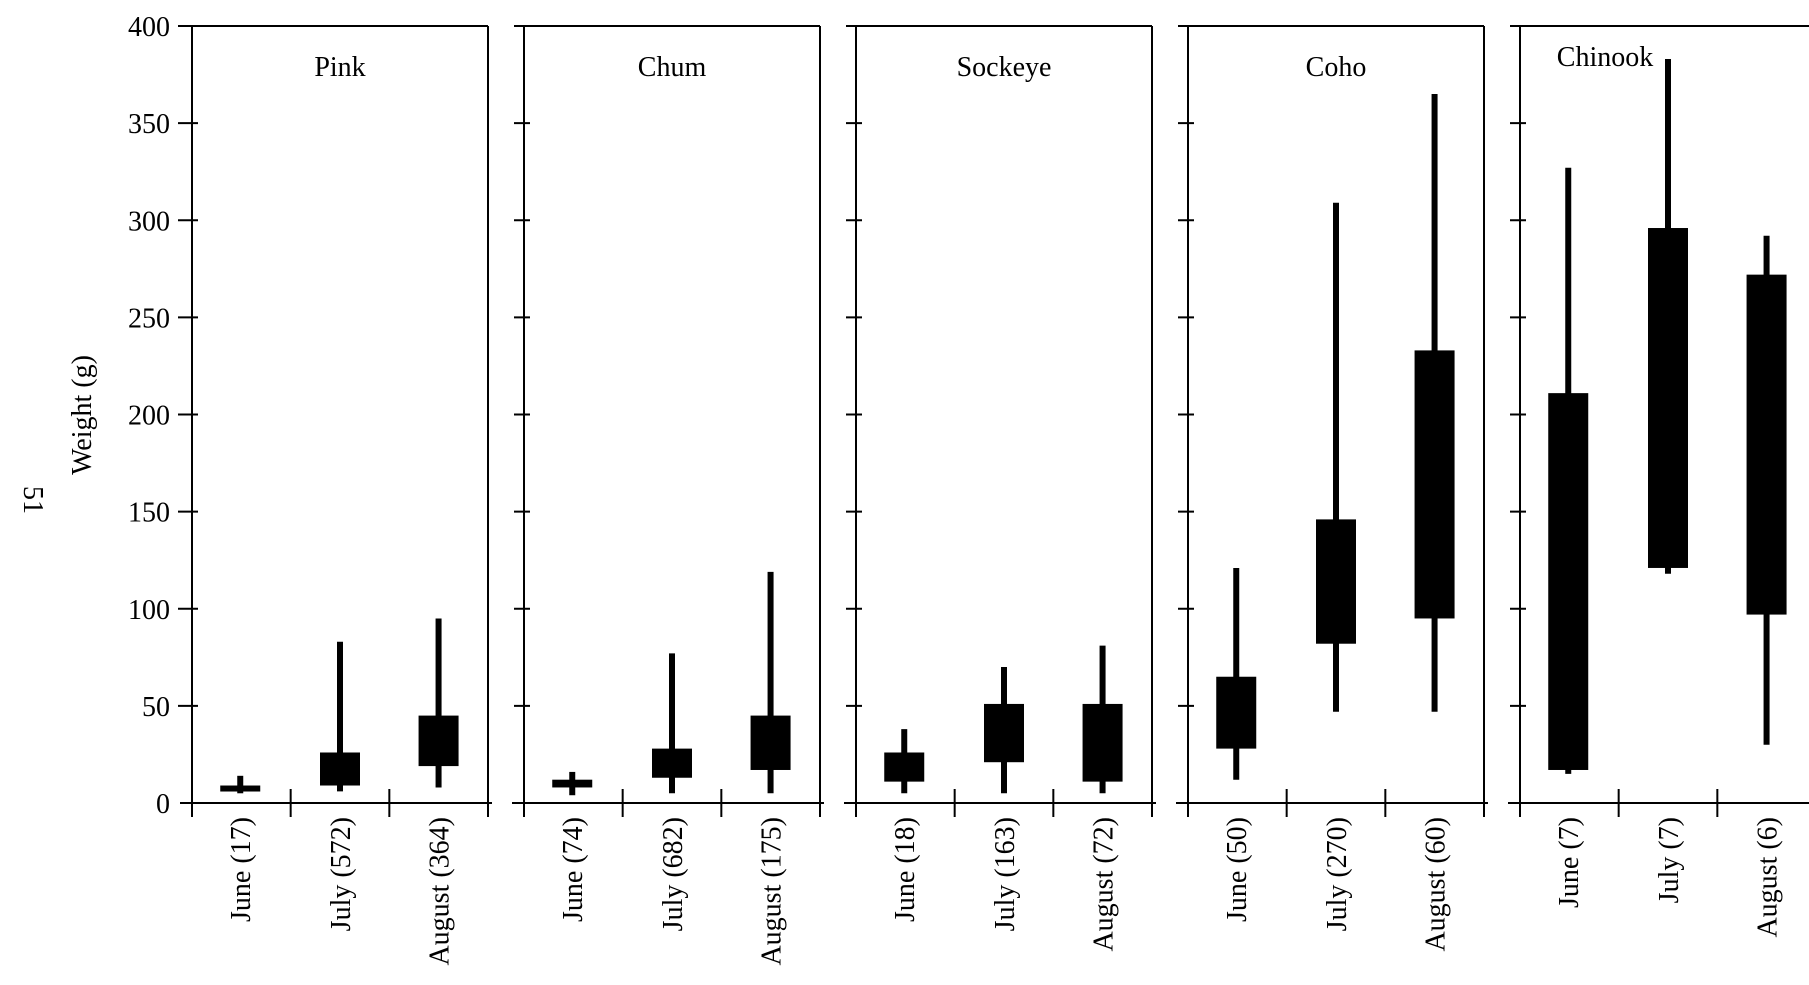  What do you see at coordinates (149, 610) in the screenshot?
I see `y-tick-label: 100` at bounding box center [149, 610].